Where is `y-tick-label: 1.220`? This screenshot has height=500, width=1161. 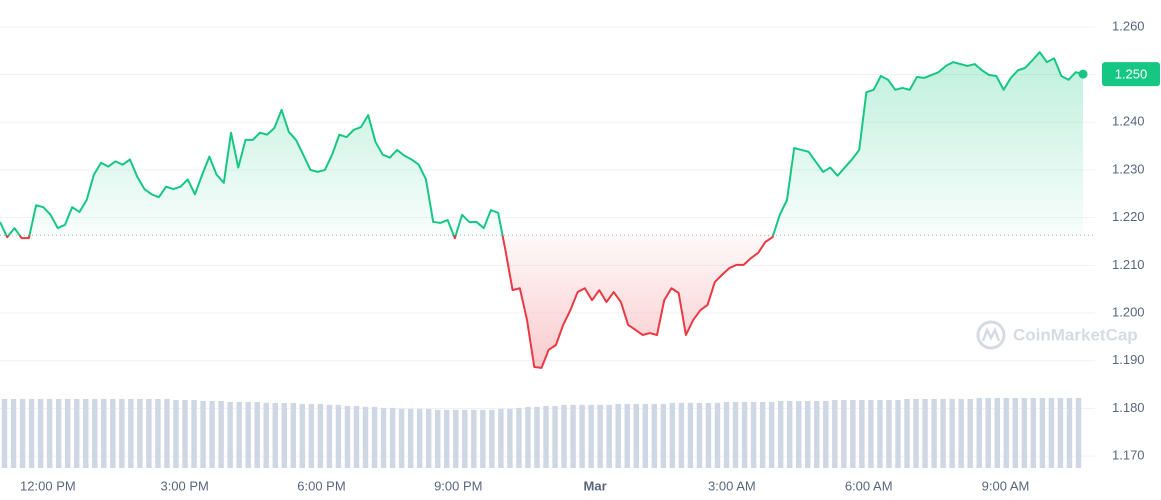 y-tick-label: 1.220 is located at coordinates (1128, 216).